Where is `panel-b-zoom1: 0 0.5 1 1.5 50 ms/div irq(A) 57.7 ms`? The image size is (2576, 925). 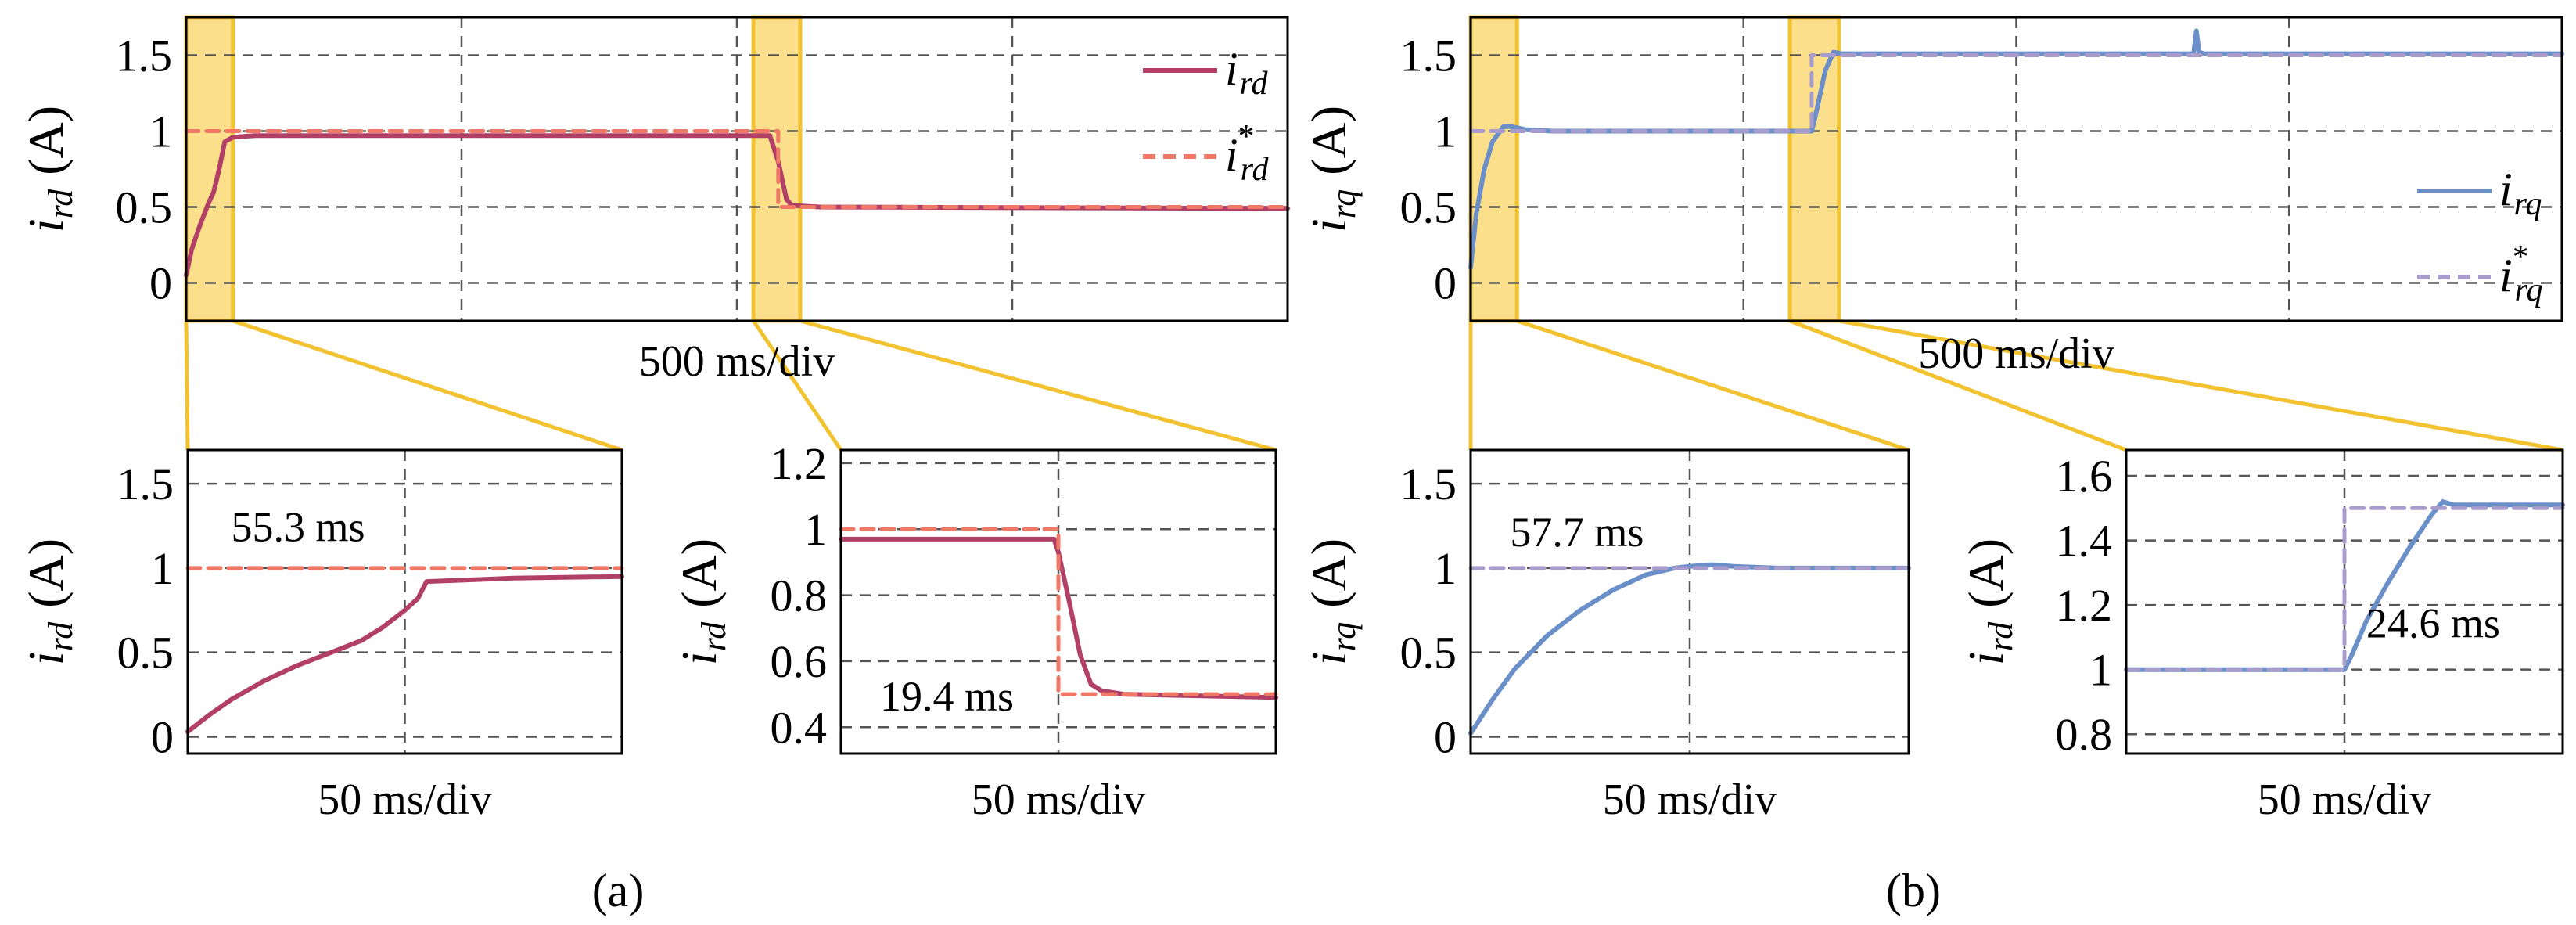 panel-b-zoom1: 0 0.5 1 1.5 50 ms/div irq(A) 57.7 ms is located at coordinates (1606, 636).